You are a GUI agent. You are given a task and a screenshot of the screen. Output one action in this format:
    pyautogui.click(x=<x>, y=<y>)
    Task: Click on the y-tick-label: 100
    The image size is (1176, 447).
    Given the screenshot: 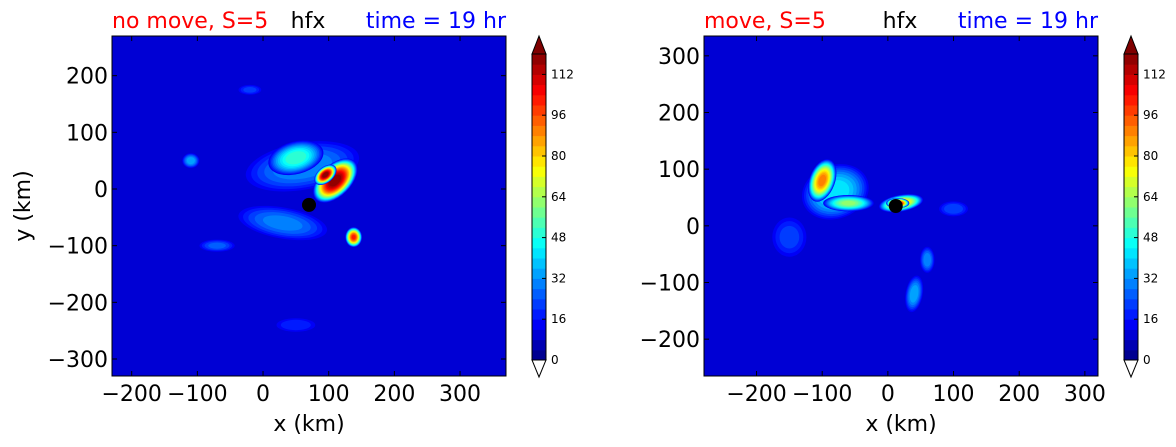 What is the action you would take?
    pyautogui.click(x=679, y=170)
    